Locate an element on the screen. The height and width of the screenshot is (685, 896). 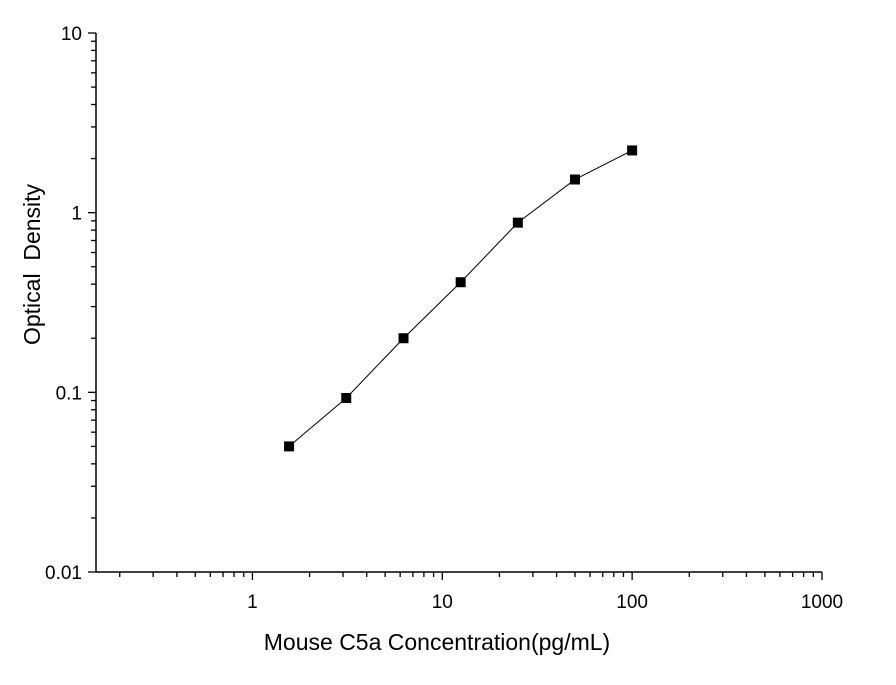
y-tick-label: 10 is located at coordinates (71, 34).